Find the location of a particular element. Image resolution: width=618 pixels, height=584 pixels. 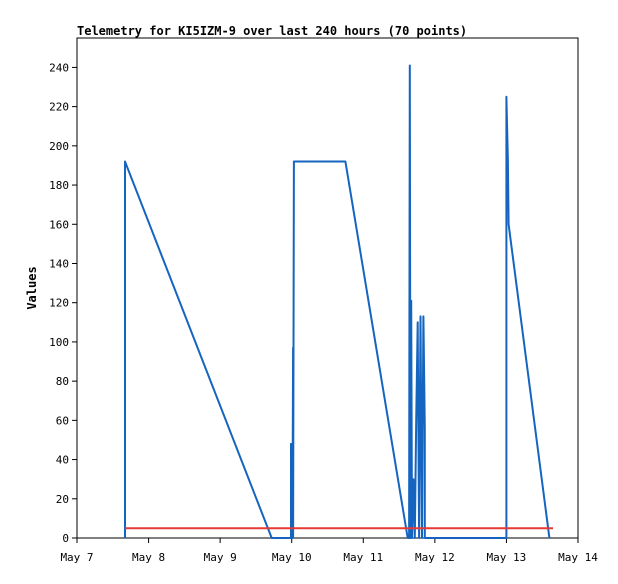

x-tick-label: May 14 is located at coordinates (578, 557).